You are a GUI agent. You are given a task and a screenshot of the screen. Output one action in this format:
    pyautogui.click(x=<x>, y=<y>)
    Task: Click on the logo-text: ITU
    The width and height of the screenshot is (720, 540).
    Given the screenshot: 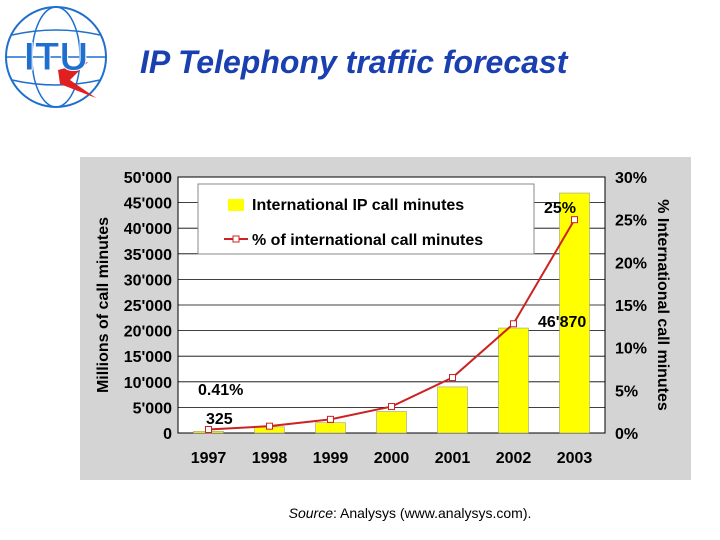 What is the action you would take?
    pyautogui.click(x=56, y=57)
    